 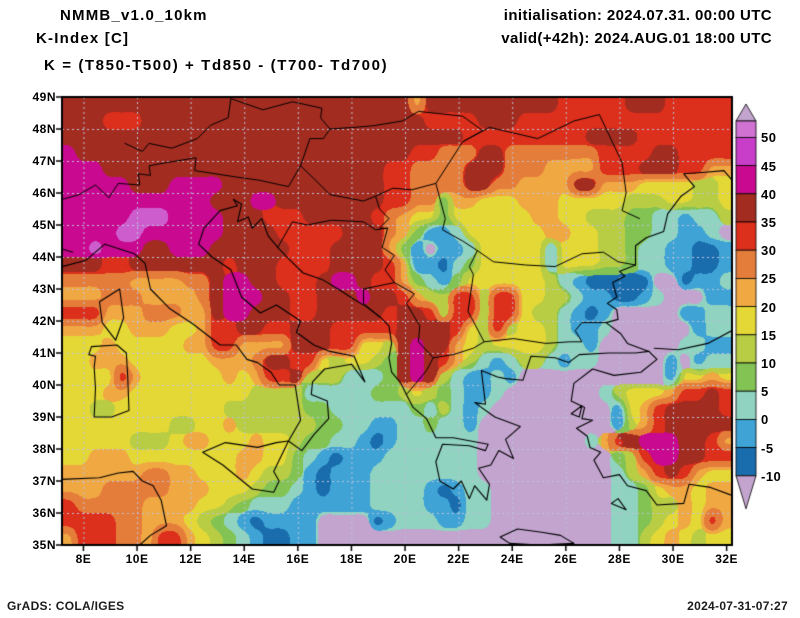 What do you see at coordinates (44, 449) in the screenshot?
I see `y-axis-label: 38N` at bounding box center [44, 449].